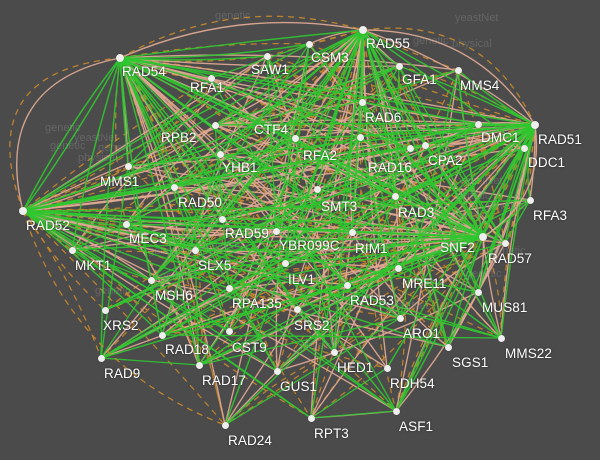 This screenshot has height=460, width=600. What do you see at coordinates (478, 292) in the screenshot?
I see `graph-node-mus81` at bounding box center [478, 292].